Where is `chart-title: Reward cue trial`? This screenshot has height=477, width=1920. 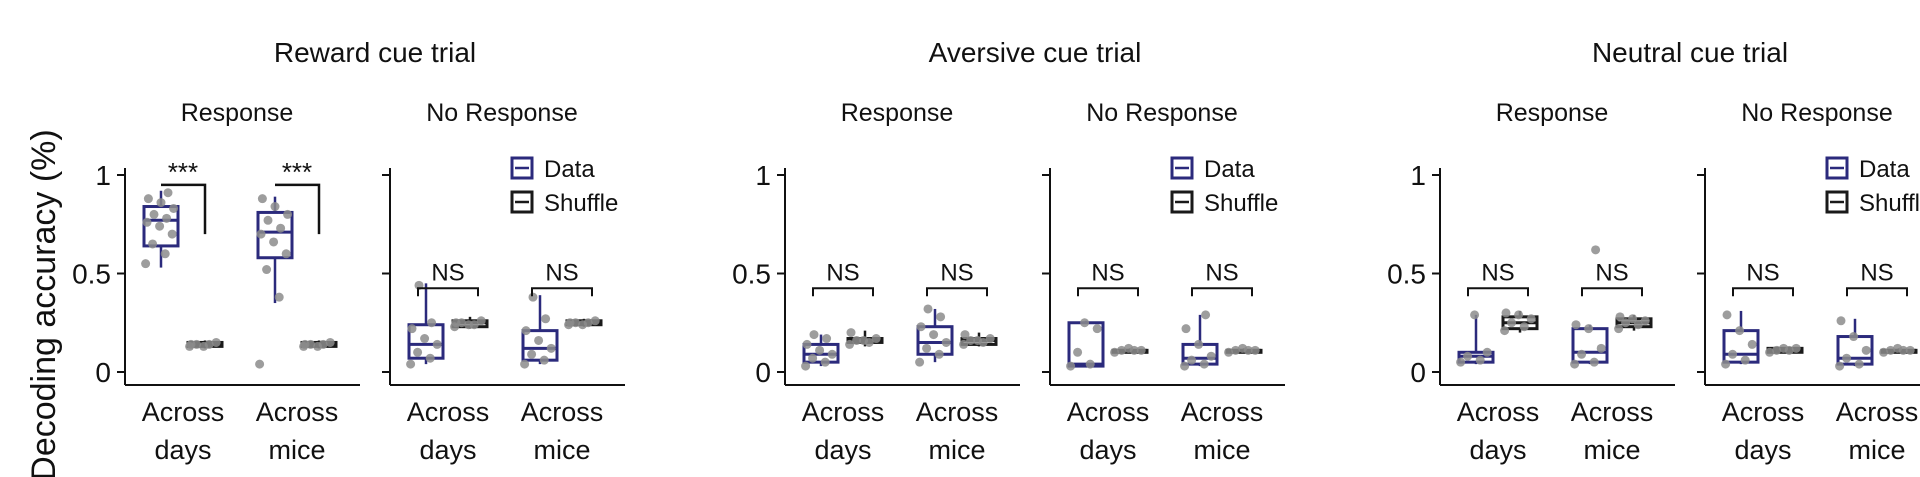
chart-title: Reward cue trial is located at coordinates (375, 52).